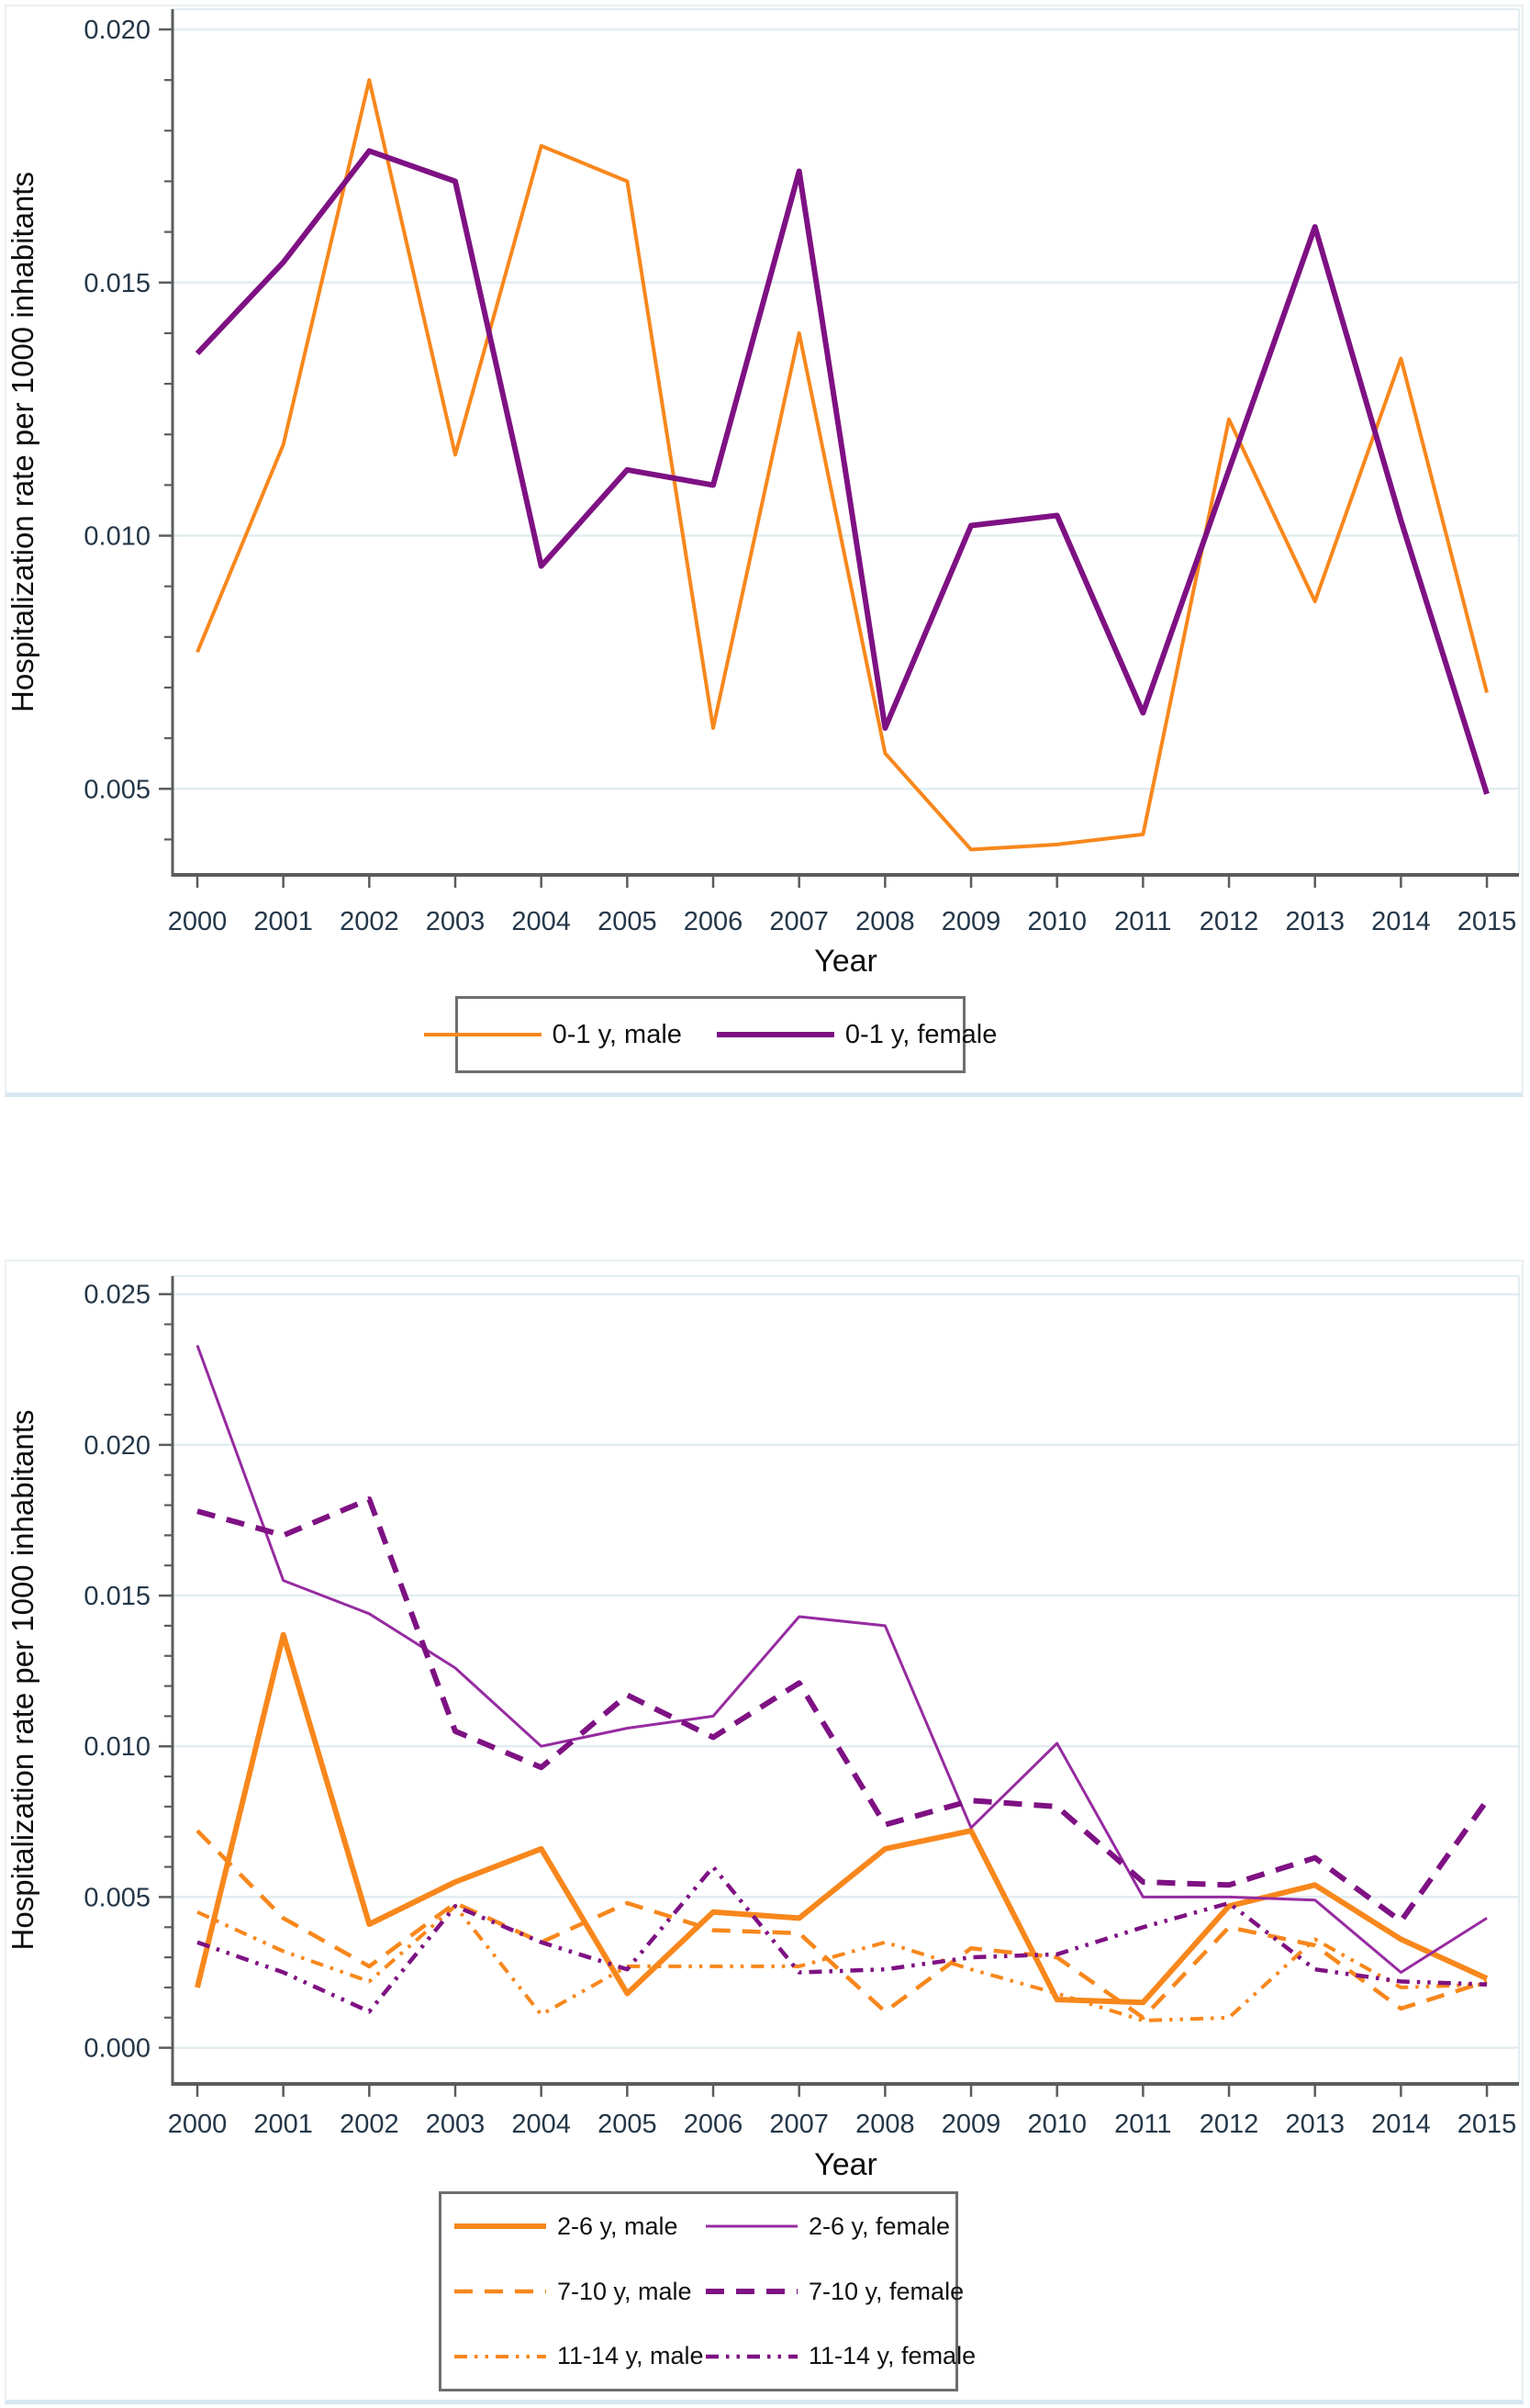  What do you see at coordinates (702, 2291) in the screenshot?
I see `legend-row: 7-10 y, male 7-10 y, female` at bounding box center [702, 2291].